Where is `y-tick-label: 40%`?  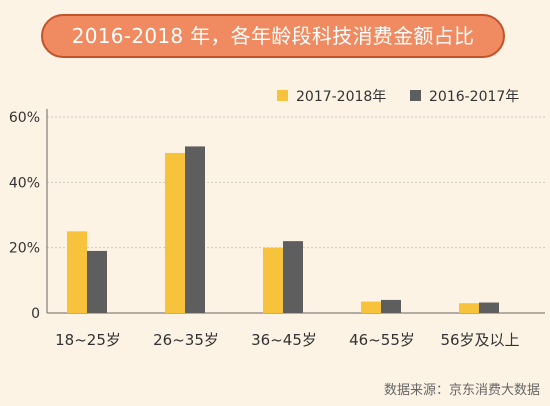
y-tick-label: 40% is located at coordinates (24, 183).